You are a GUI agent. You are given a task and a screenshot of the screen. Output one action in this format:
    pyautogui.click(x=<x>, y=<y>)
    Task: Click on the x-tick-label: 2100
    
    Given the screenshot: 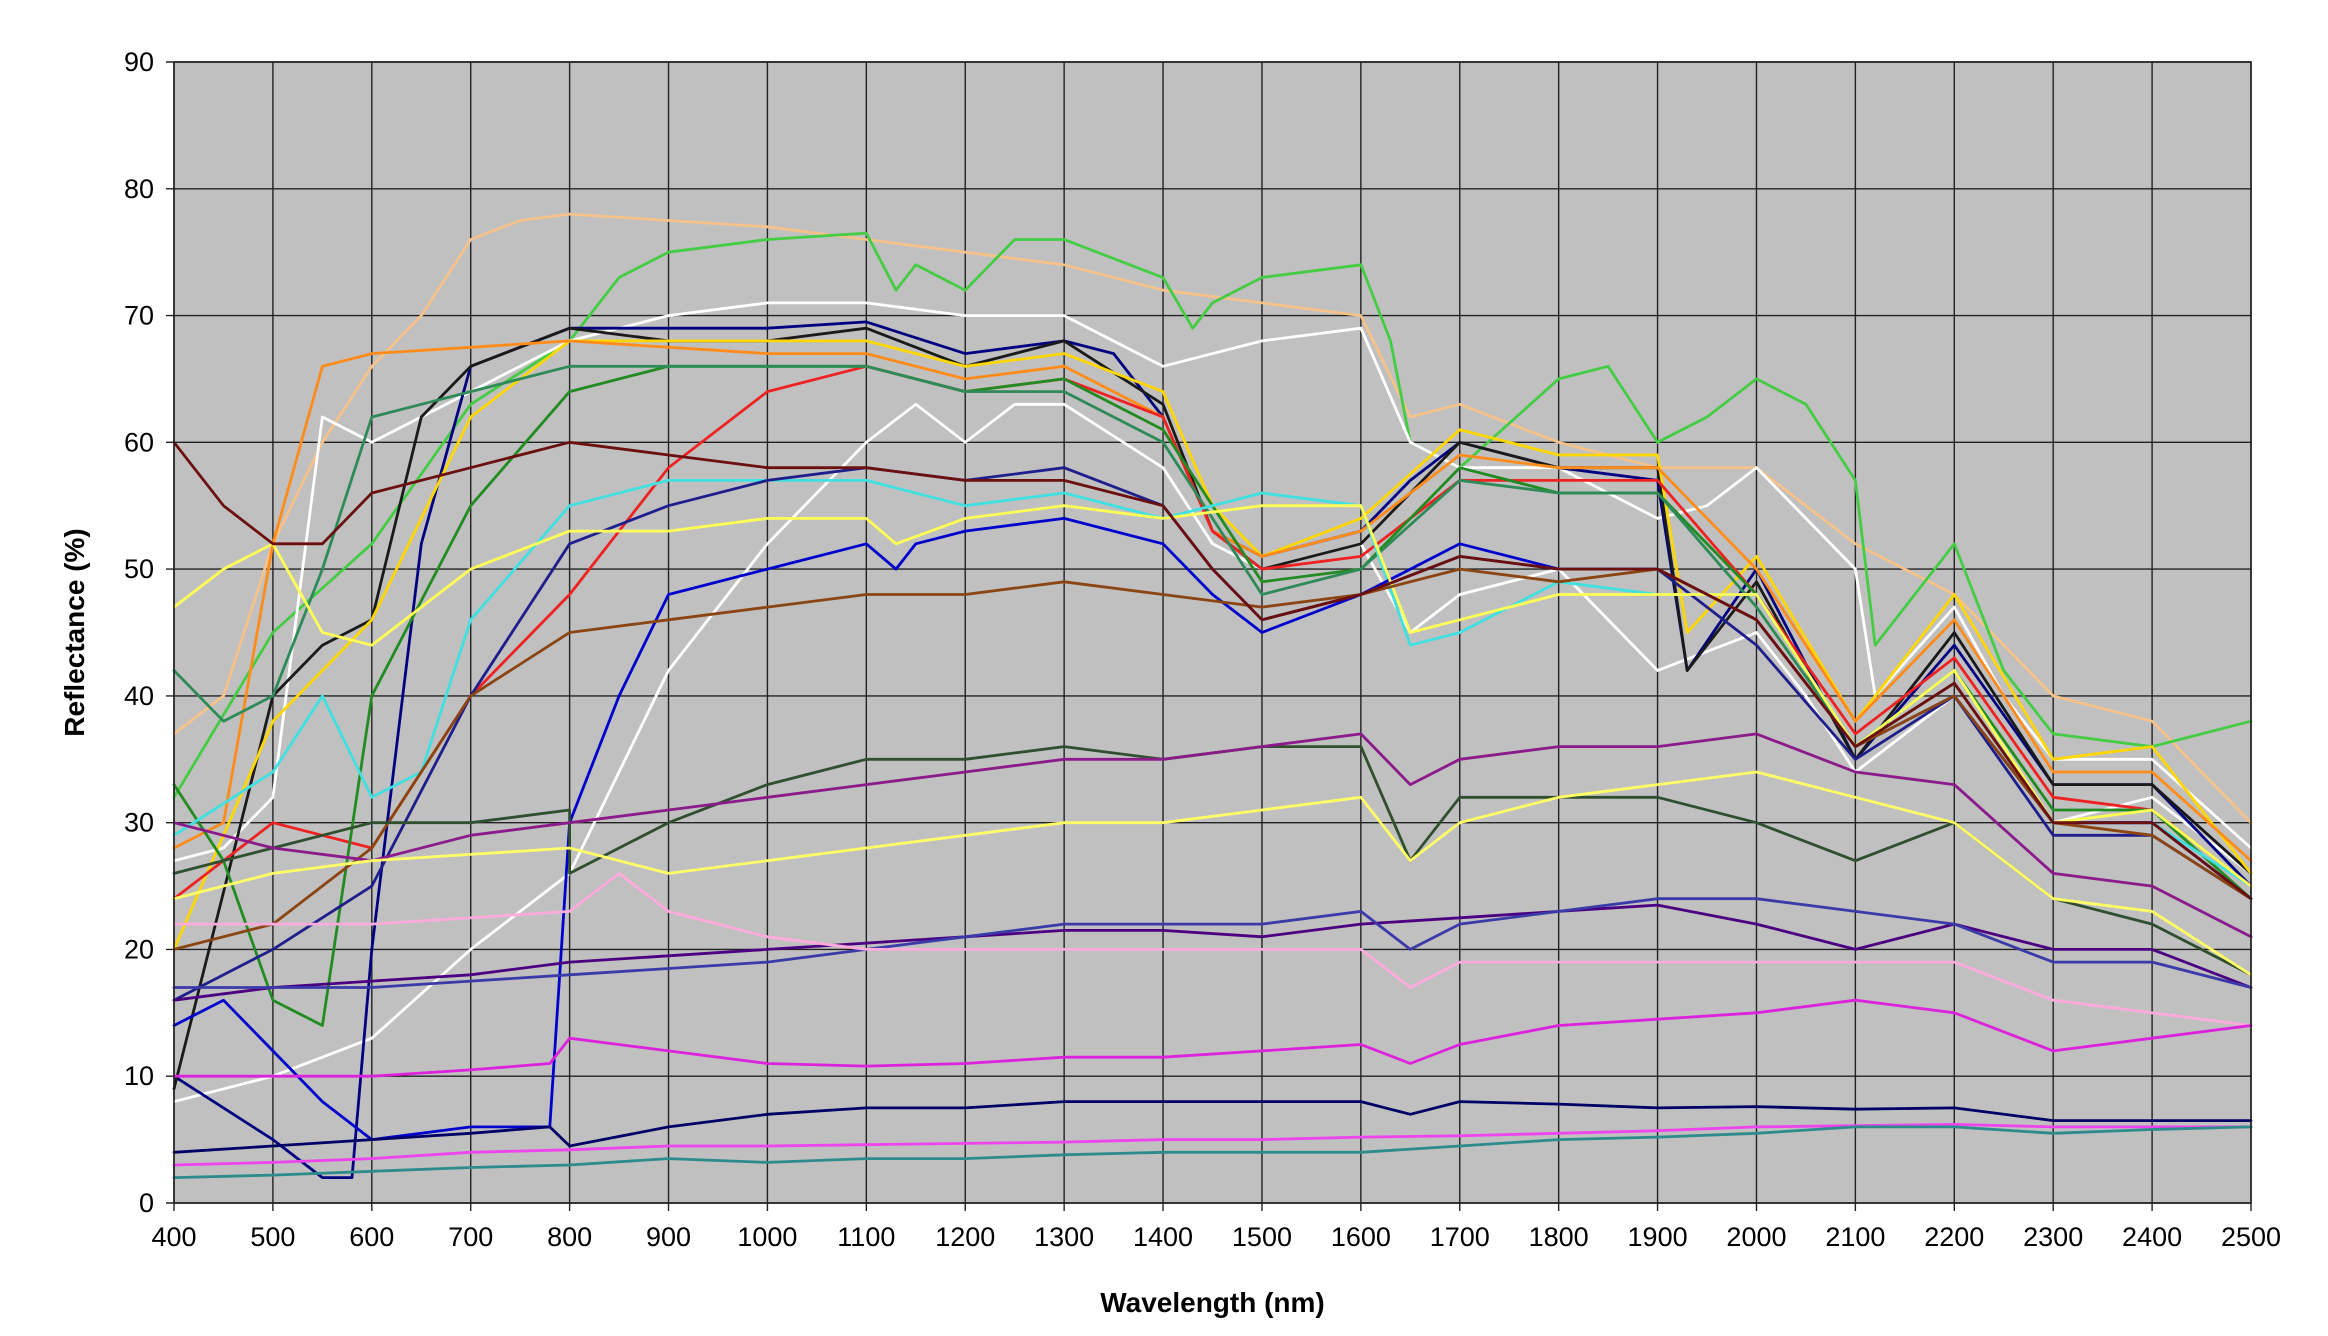 What is the action you would take?
    pyautogui.click(x=1855, y=1237)
    